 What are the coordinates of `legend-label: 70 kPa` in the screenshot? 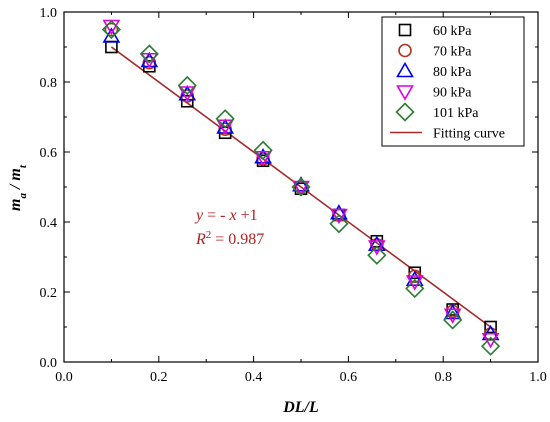 It's located at (452, 52).